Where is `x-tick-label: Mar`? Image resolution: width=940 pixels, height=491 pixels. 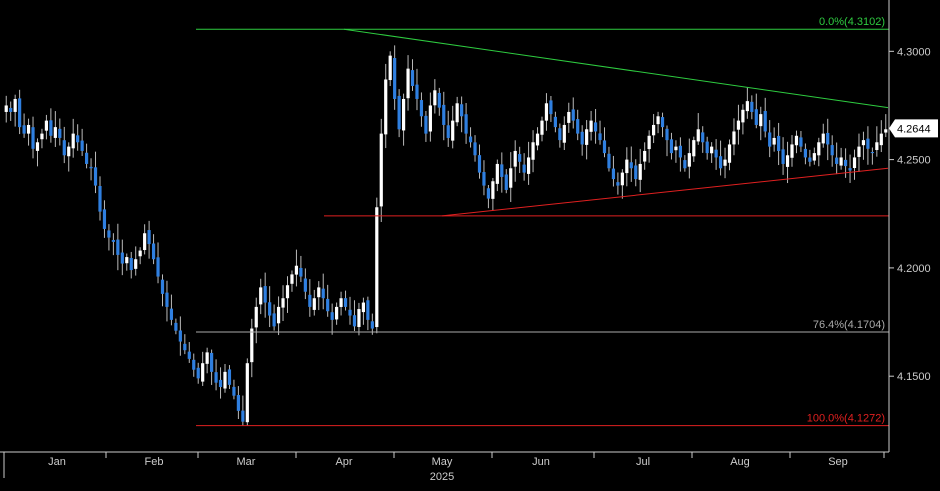
x-tick-label: Mar is located at coordinates (246, 462).